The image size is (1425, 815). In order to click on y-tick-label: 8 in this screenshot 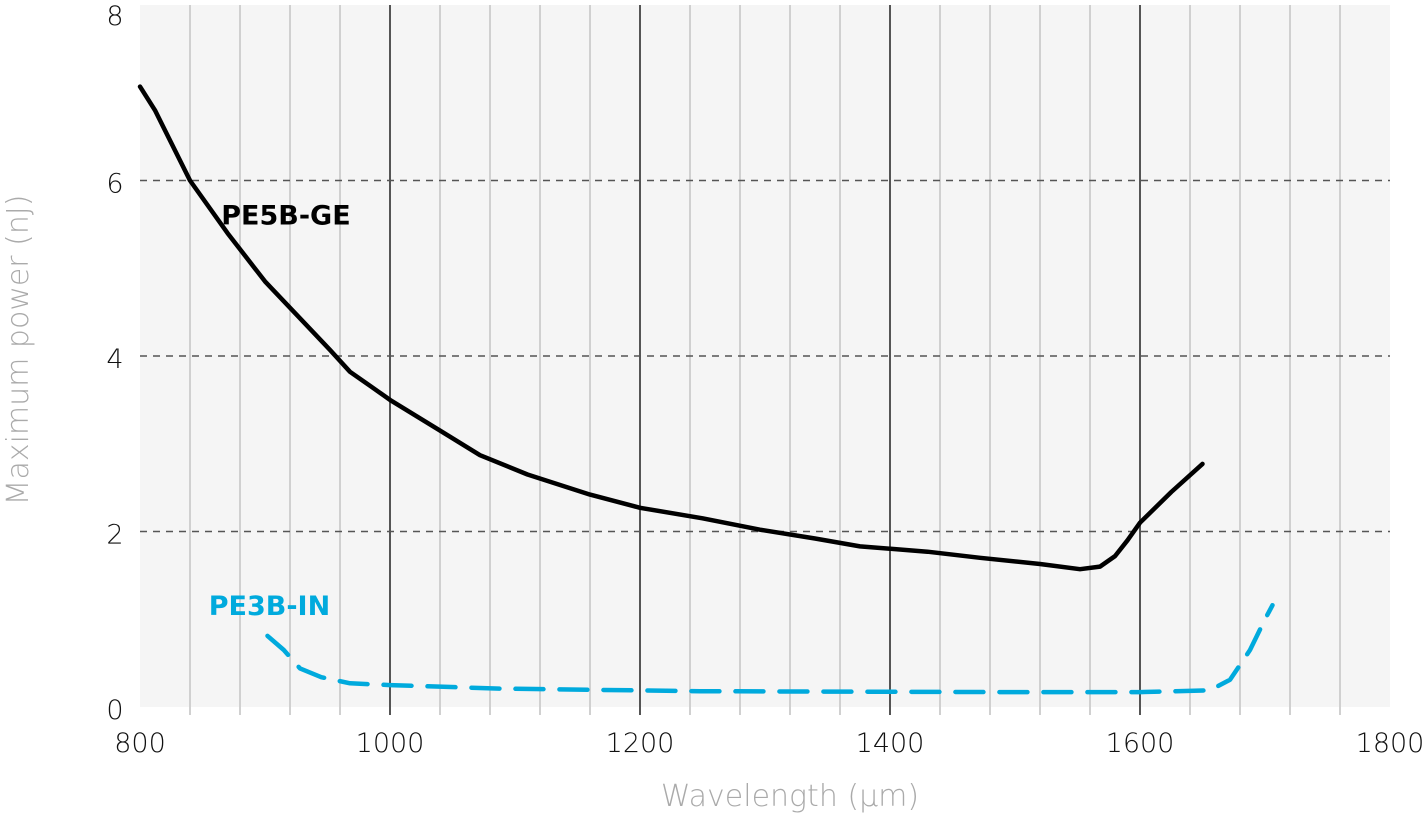, I will do `click(114, 16)`.